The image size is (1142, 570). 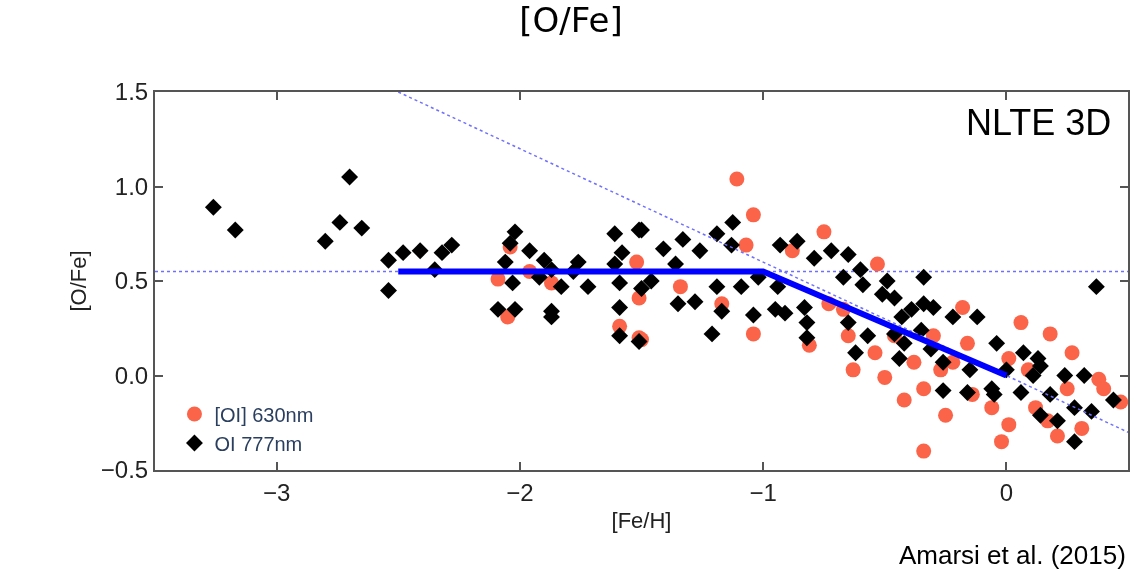 What do you see at coordinates (1039, 122) in the screenshot?
I see `annotation: NLTE 3D` at bounding box center [1039, 122].